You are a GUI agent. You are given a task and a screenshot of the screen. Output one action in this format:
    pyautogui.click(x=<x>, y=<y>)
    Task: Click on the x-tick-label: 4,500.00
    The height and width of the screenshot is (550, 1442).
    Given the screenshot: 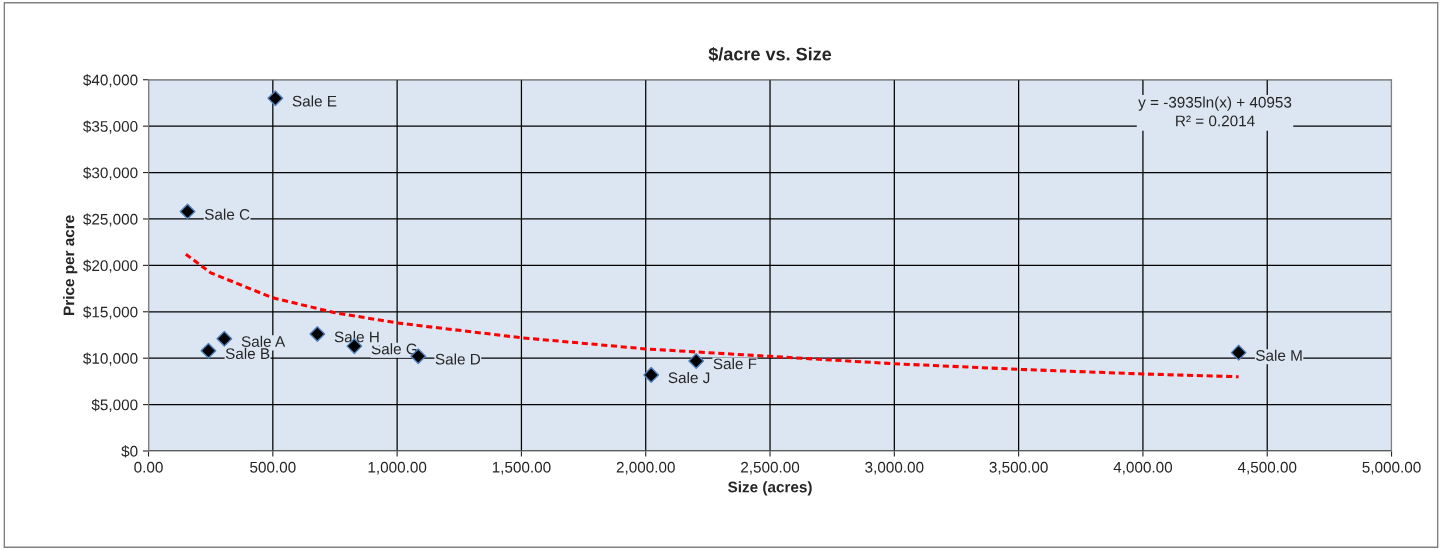 What is the action you would take?
    pyautogui.click(x=1267, y=468)
    